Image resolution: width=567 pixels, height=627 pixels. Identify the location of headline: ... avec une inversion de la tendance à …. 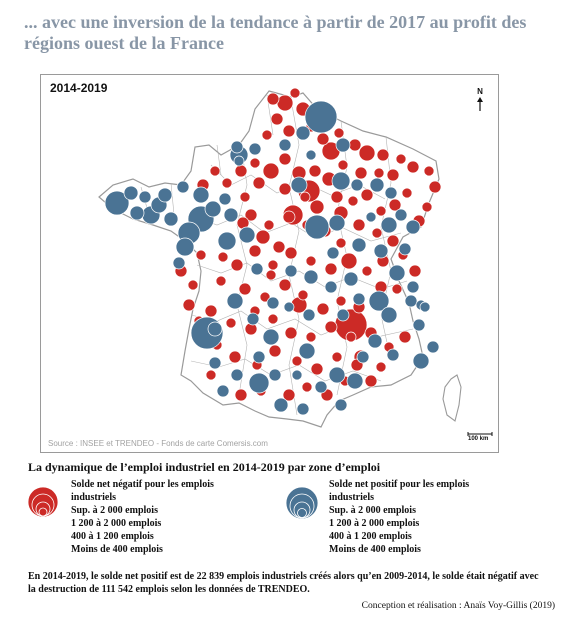
(275, 32).